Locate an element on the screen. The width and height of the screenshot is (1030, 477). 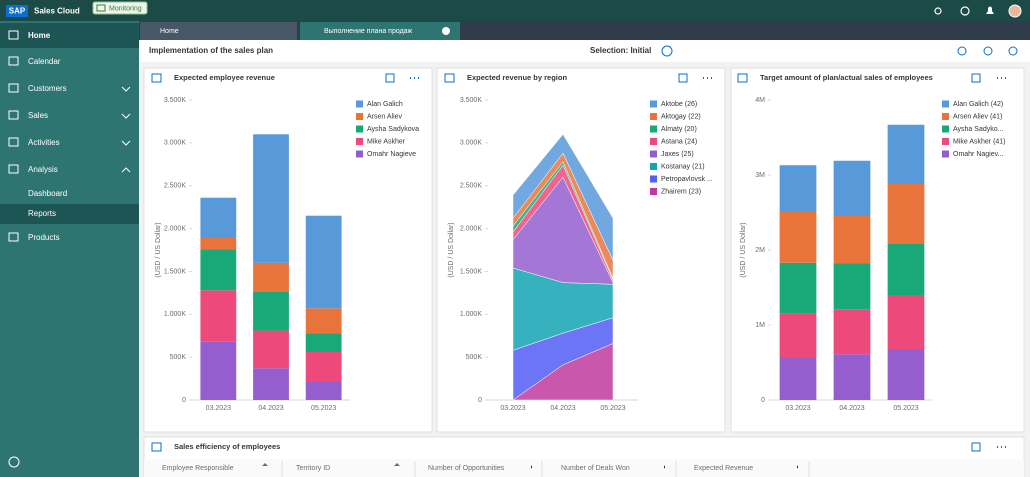
search-icon is located at coordinates (938, 11).